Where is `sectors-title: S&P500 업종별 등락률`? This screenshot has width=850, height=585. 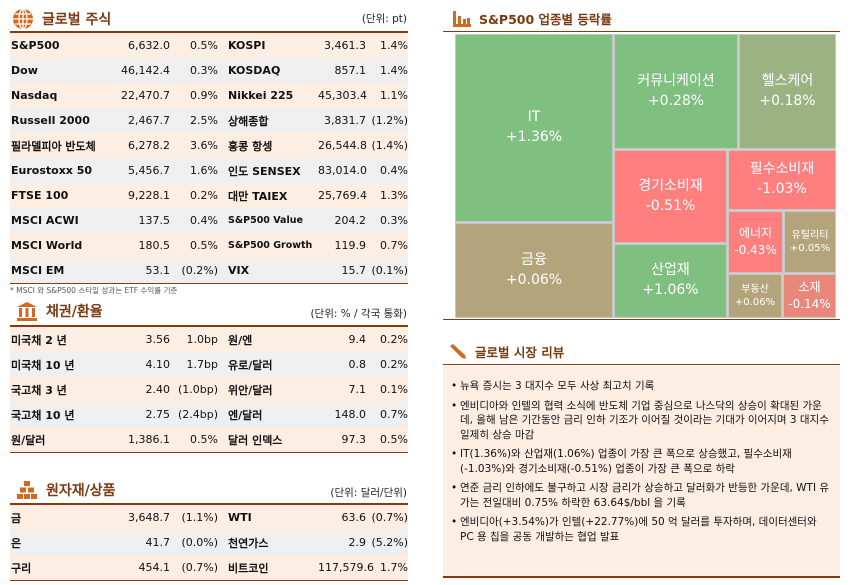 sectors-title: S&P500 업종별 등락률 is located at coordinates (532, 18).